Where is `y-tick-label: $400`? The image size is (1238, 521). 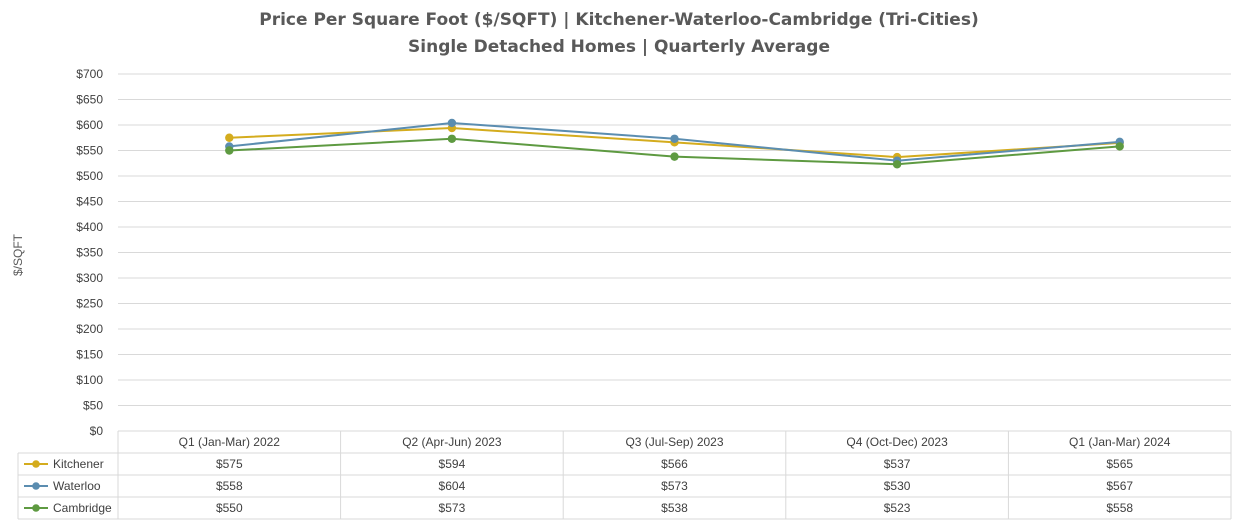
y-tick-label: $400 is located at coordinates (89, 227).